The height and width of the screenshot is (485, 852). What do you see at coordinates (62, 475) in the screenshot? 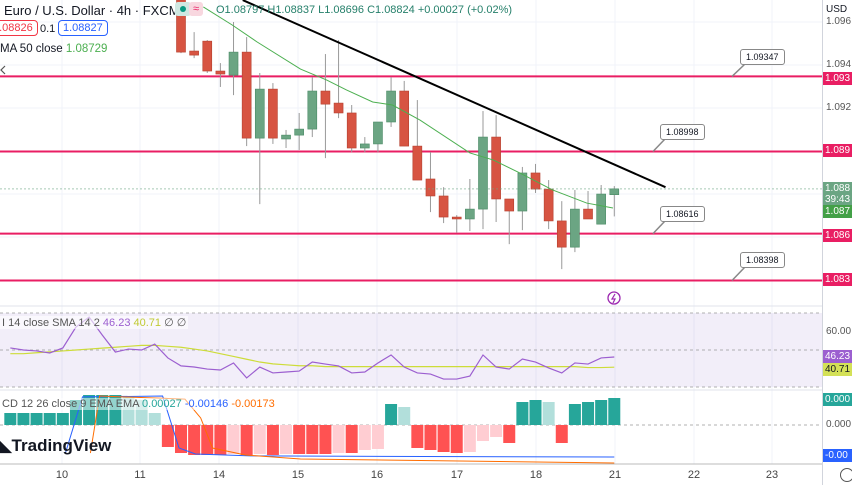
I see `date-label: 10` at bounding box center [62, 475].